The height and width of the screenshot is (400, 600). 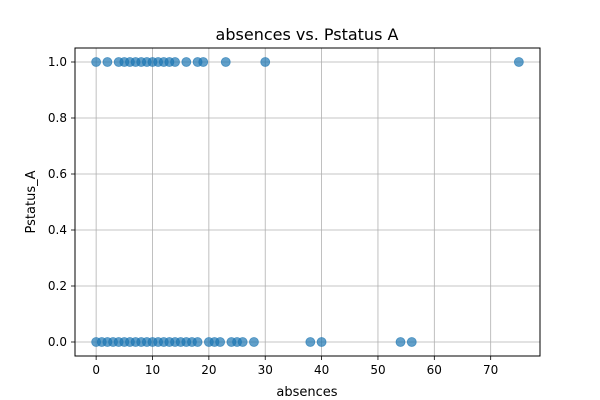 What do you see at coordinates (61, 202) in the screenshot?
I see `y-axis-ticks: 0.0 0.2 0.4 0.6 0.8 1.0` at bounding box center [61, 202].